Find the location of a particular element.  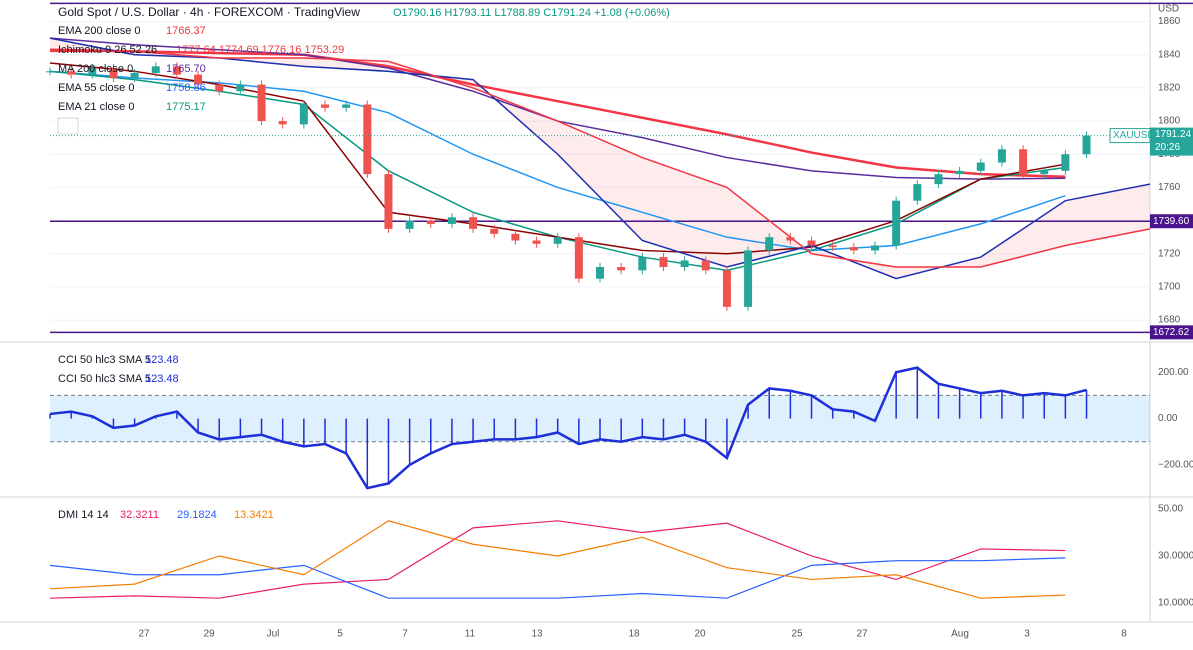

legend-value: 29.1824 is located at coordinates (197, 515).